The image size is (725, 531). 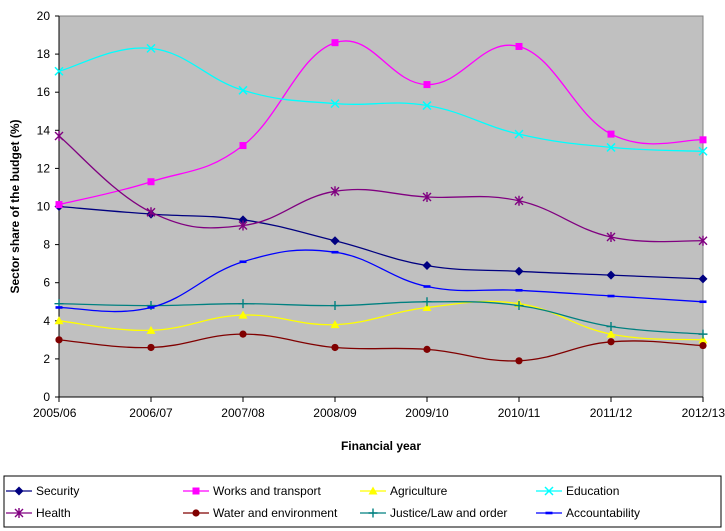 What do you see at coordinates (433, 513) in the screenshot?
I see `legend-entry-justice-law-and-order: Justice/Law and order` at bounding box center [433, 513].